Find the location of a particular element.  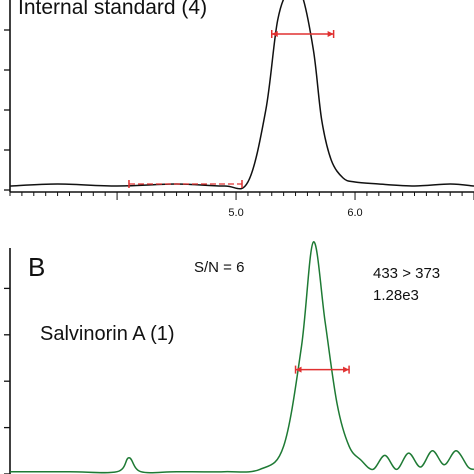

panel-a-noise-interval is located at coordinates (185, 184).